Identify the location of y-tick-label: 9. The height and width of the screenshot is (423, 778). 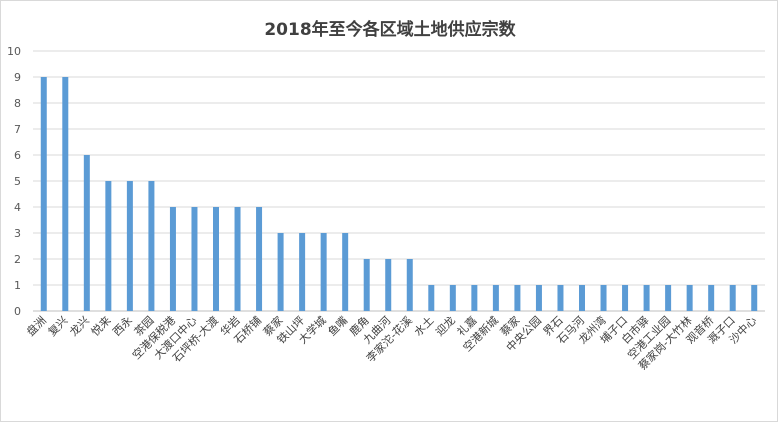
(17, 77).